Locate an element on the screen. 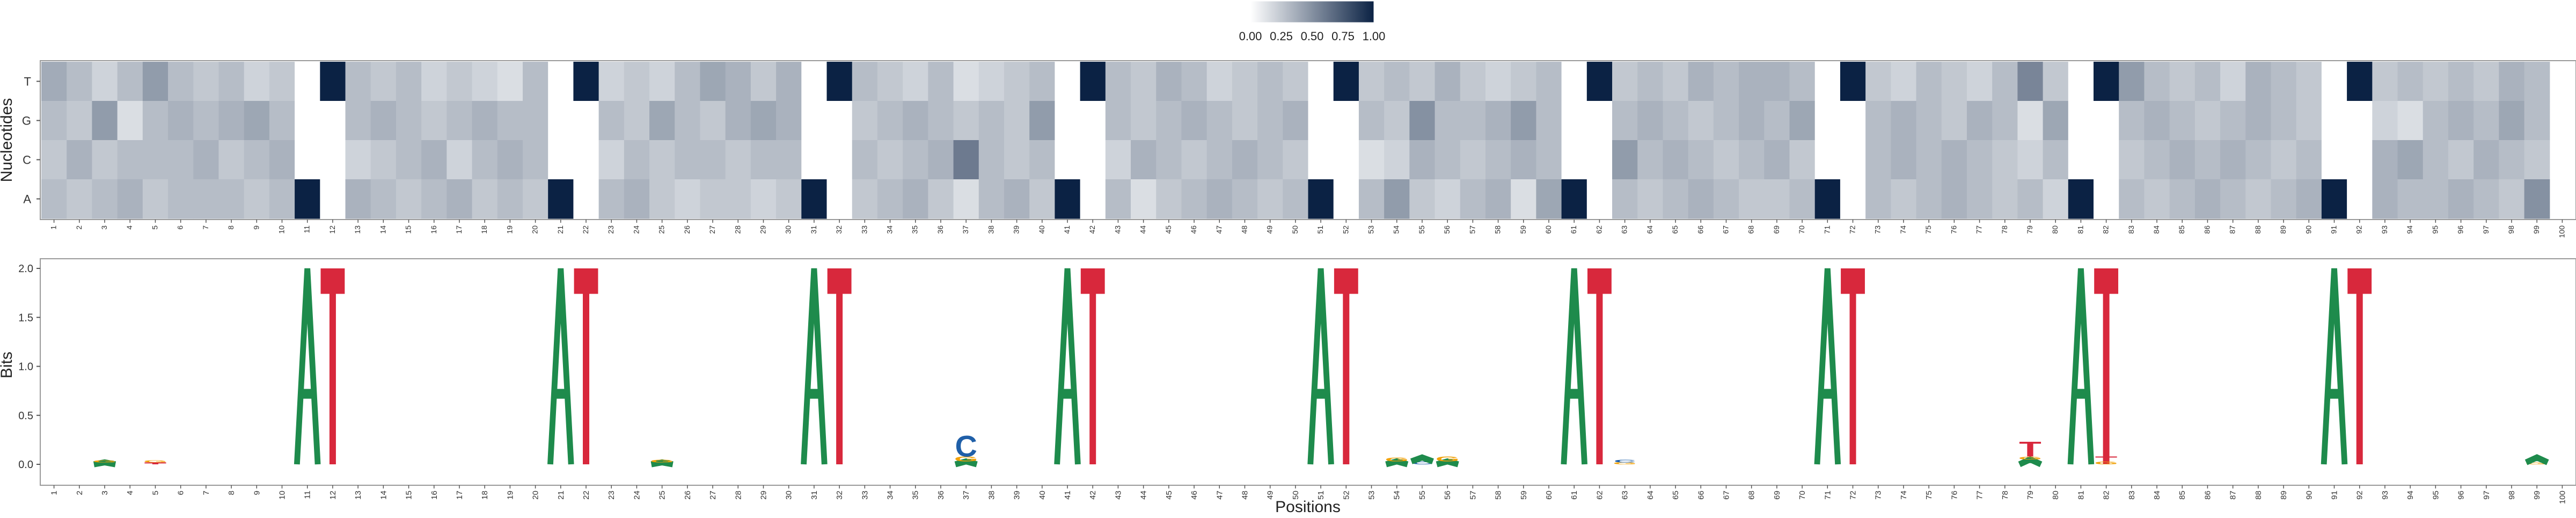 Image resolution: width=2576 pixels, height=518 pixels. heatmap-x-tick-label: 73 is located at coordinates (1878, 230).